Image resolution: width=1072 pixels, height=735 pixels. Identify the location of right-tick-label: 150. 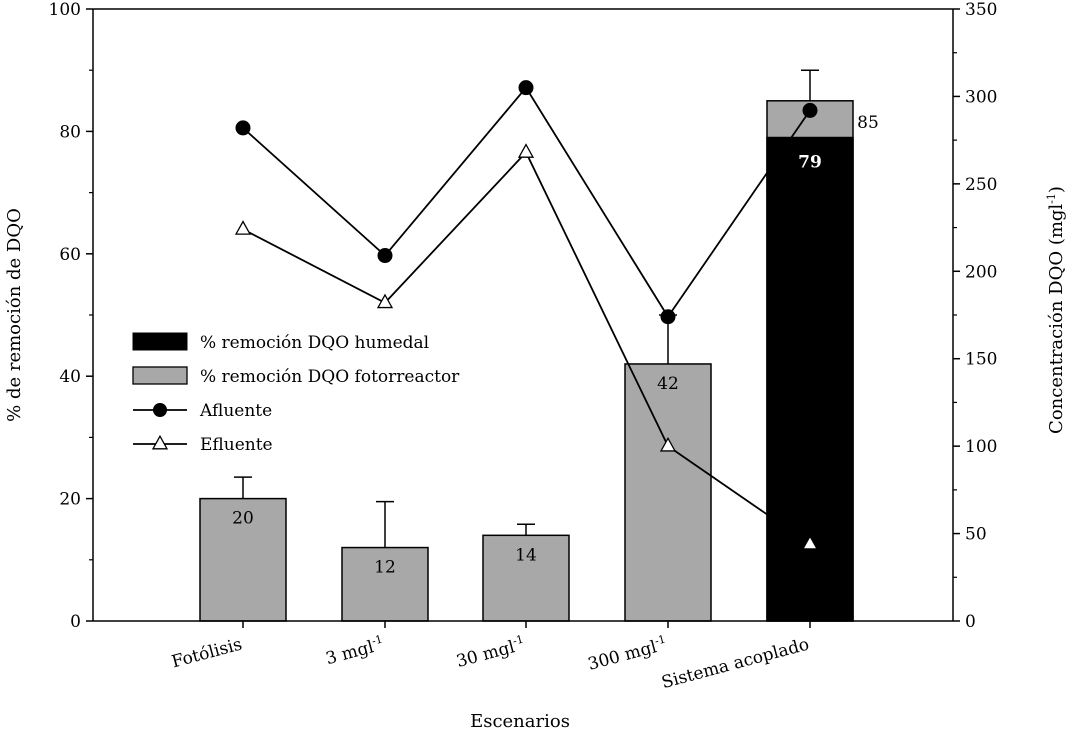
(981, 360).